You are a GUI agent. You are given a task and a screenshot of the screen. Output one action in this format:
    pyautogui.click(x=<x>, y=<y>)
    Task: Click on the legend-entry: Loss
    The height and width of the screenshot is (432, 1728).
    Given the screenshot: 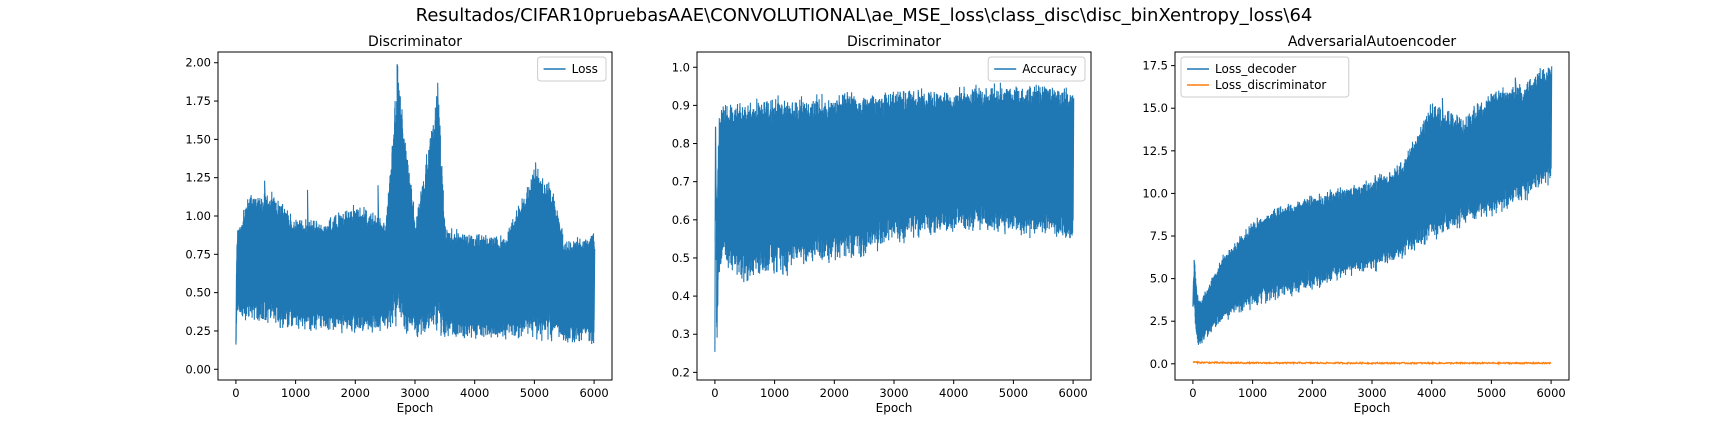 What is the action you would take?
    pyautogui.click(x=585, y=69)
    